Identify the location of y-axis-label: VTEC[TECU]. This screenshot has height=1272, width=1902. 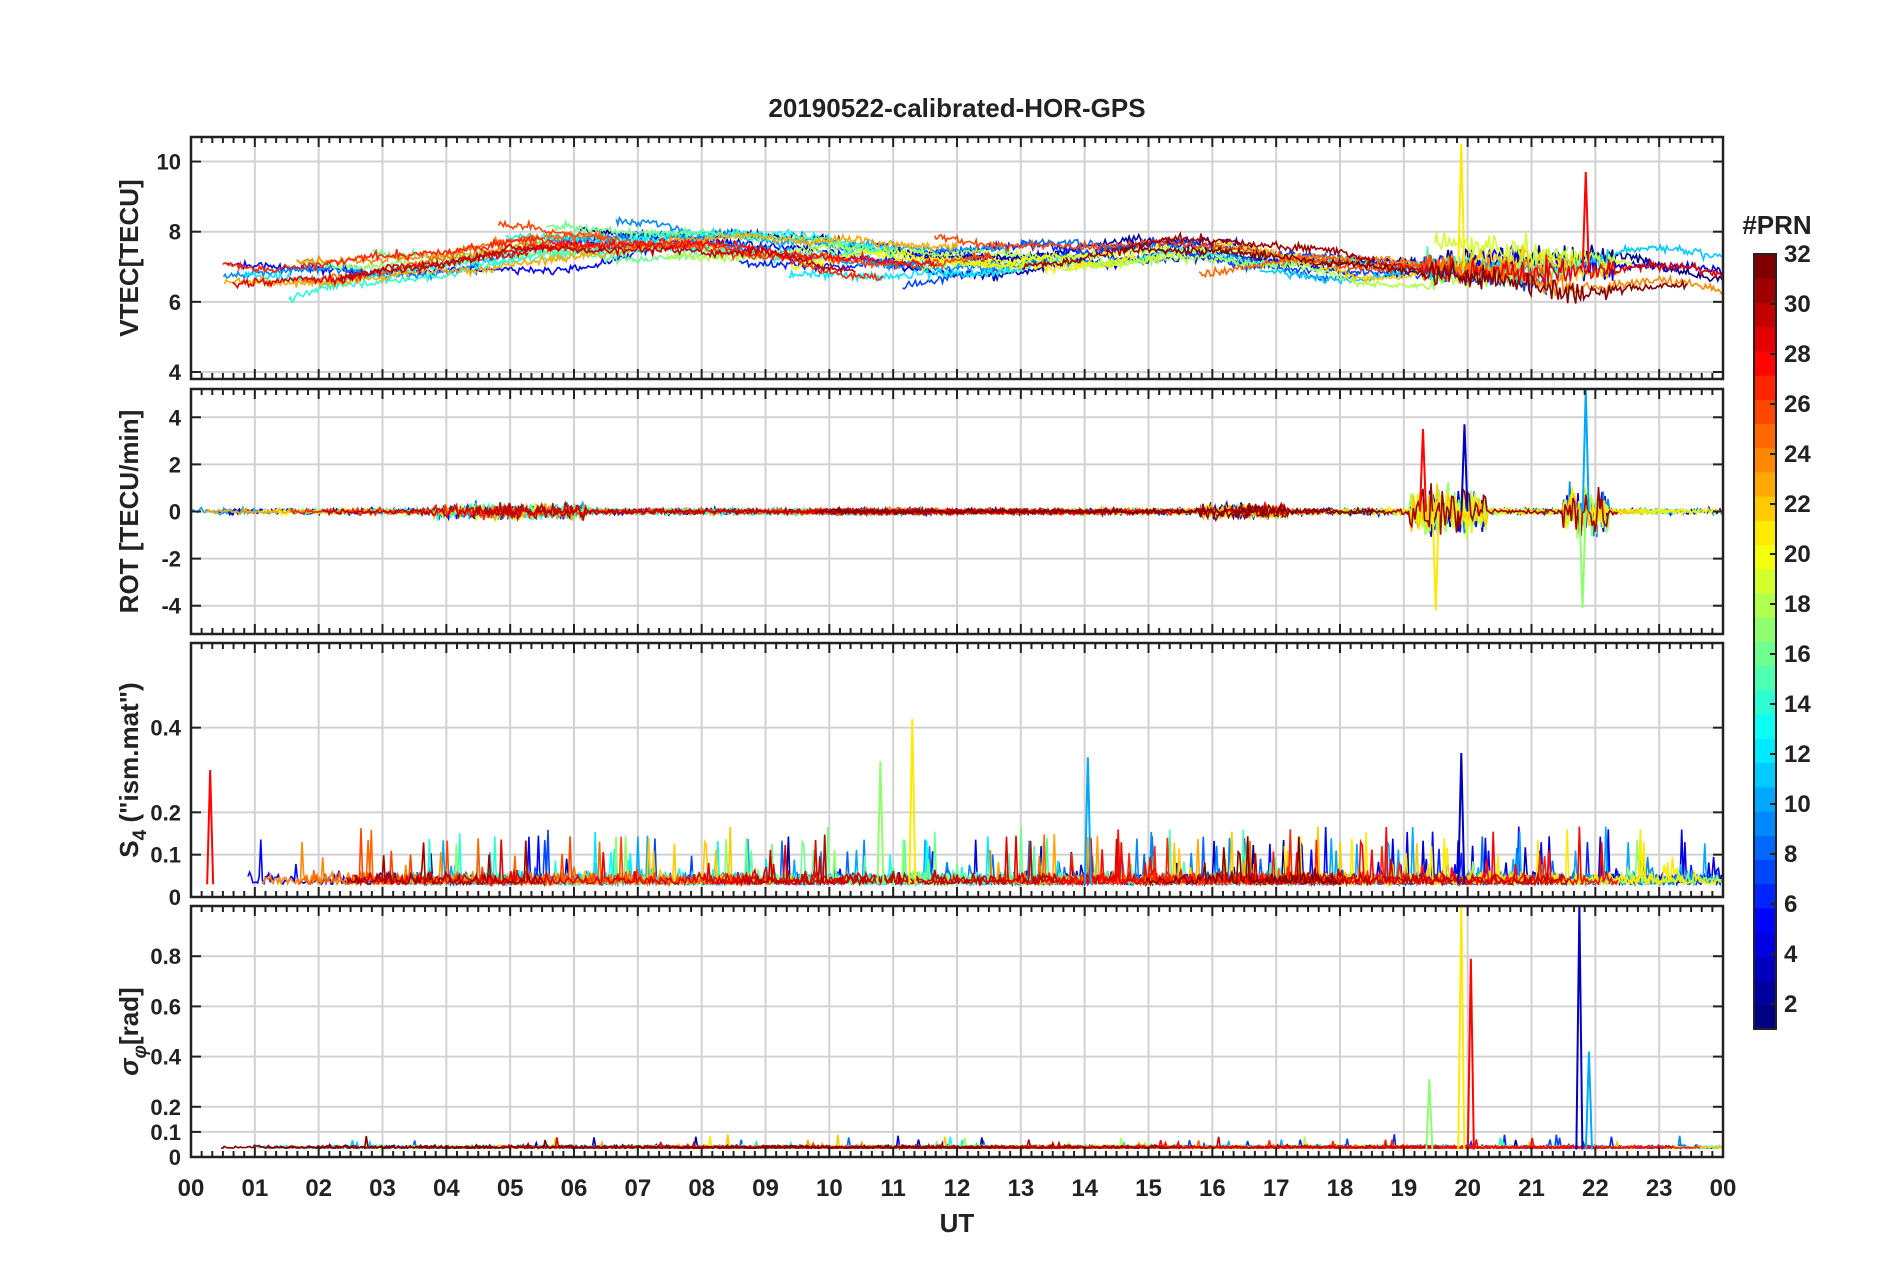
(129, 257).